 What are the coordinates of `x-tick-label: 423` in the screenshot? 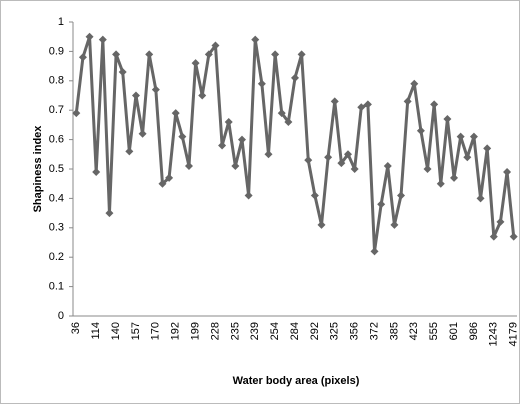 It's located at (414, 331).